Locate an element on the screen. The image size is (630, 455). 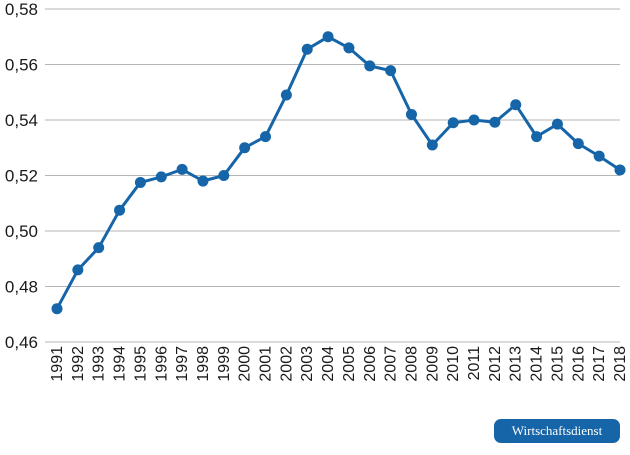
y-tick-label: 0,54 is located at coordinates (21, 120).